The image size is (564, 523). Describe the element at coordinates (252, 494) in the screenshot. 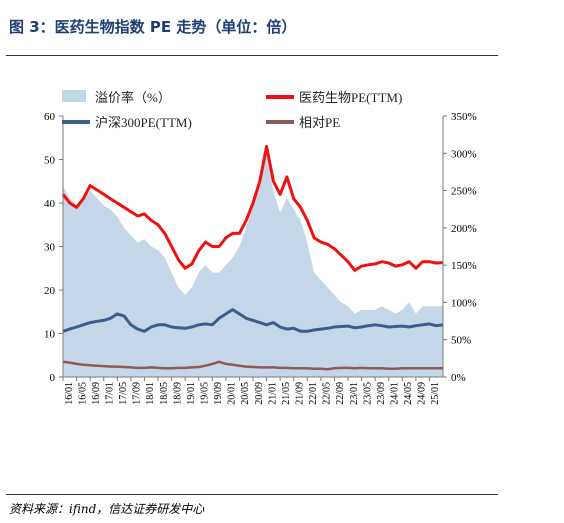

I see `source-rule` at that location.